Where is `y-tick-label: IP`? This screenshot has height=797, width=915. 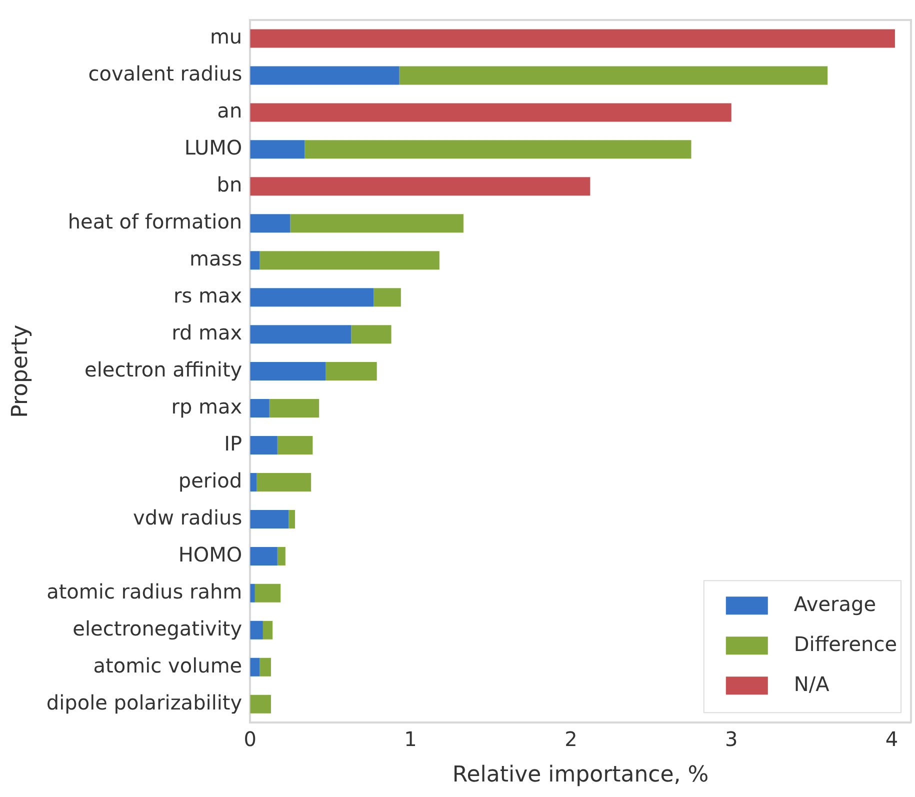
y-tick-label: IP is located at coordinates (233, 443).